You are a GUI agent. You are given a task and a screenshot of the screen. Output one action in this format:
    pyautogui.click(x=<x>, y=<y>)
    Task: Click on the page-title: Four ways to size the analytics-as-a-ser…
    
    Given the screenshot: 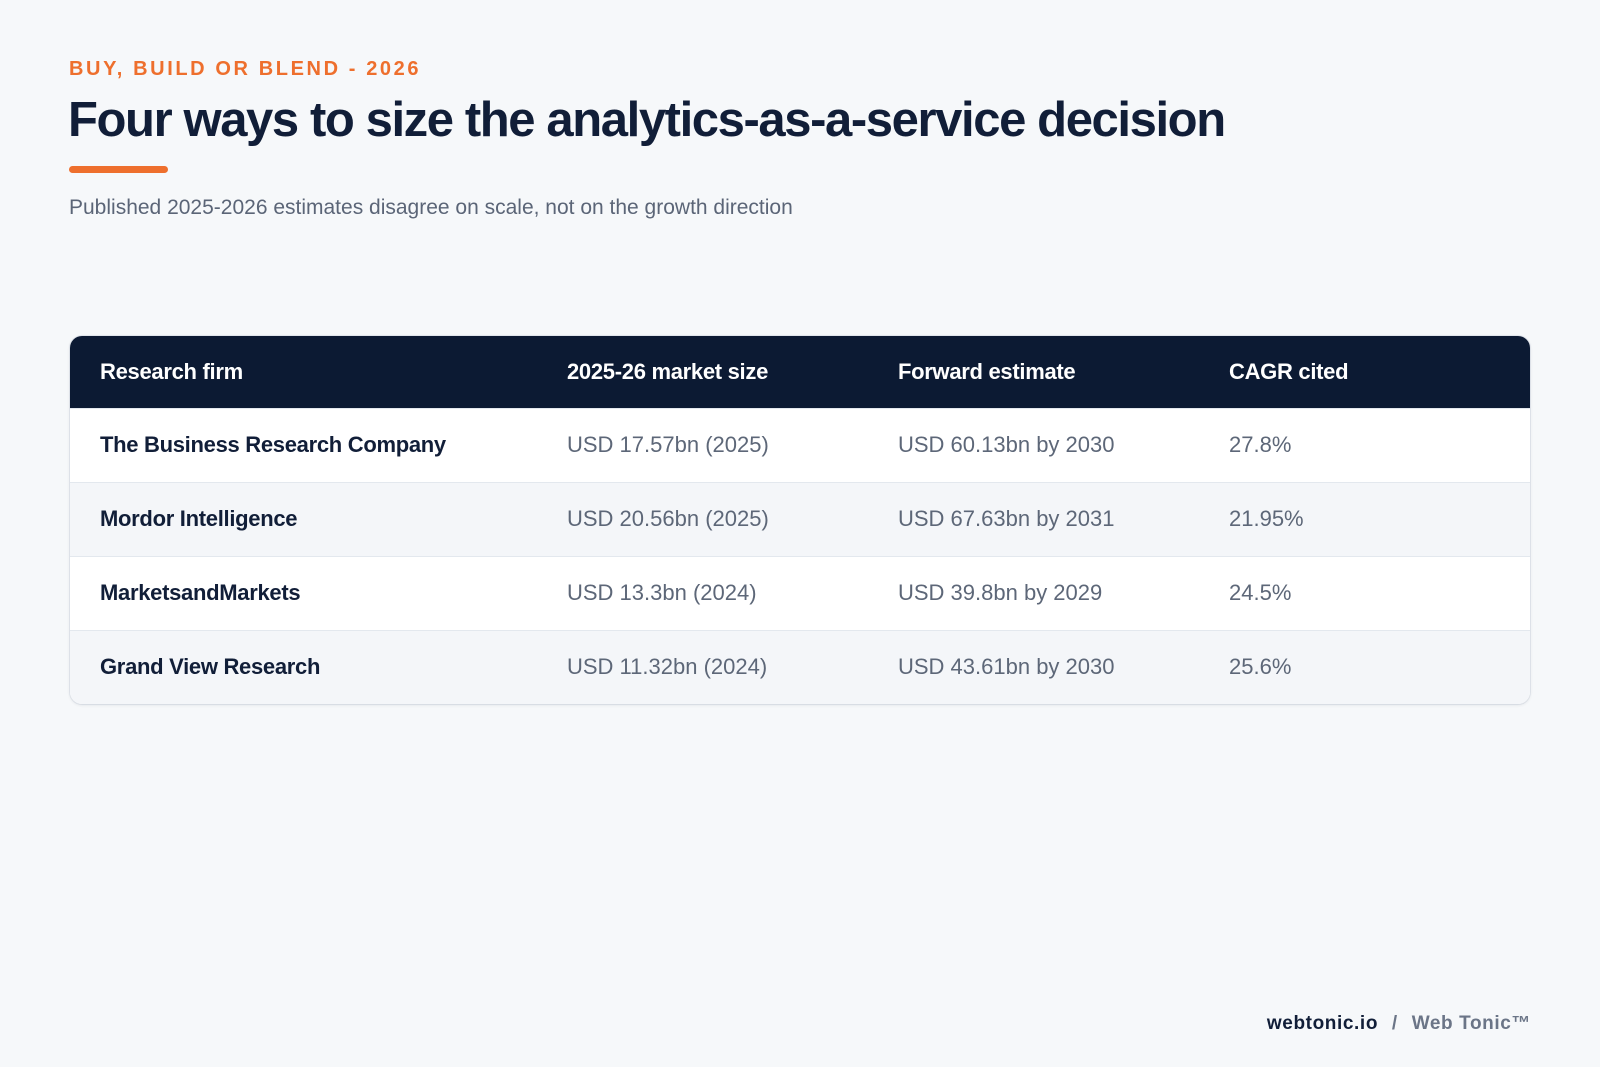 What is the action you would take?
    pyautogui.click(x=647, y=120)
    